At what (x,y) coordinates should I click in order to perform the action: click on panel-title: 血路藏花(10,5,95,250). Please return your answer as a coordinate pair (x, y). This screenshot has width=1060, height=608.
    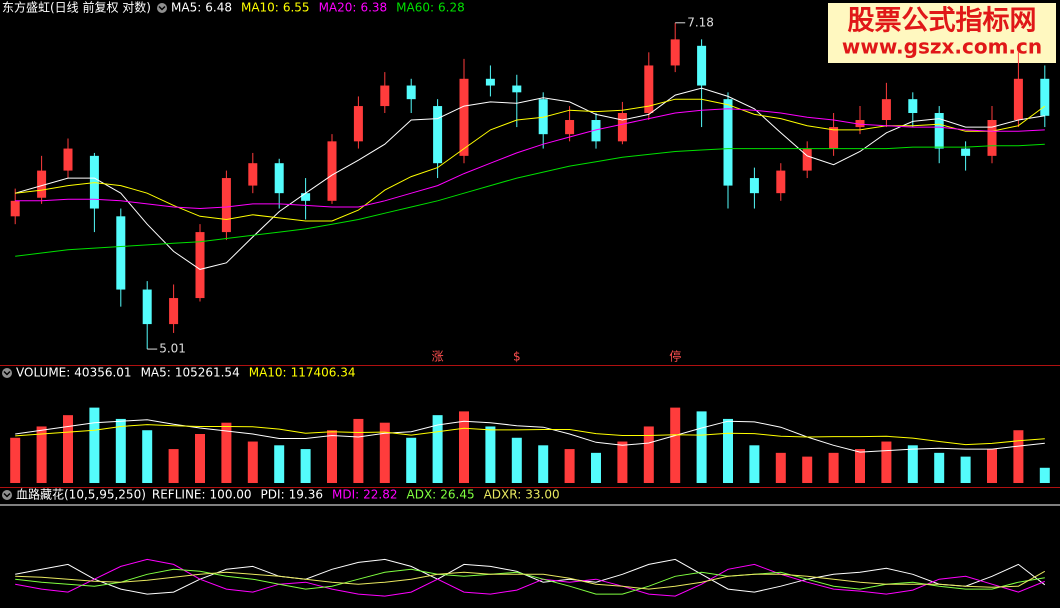
    Looking at the image, I should click on (81, 494).